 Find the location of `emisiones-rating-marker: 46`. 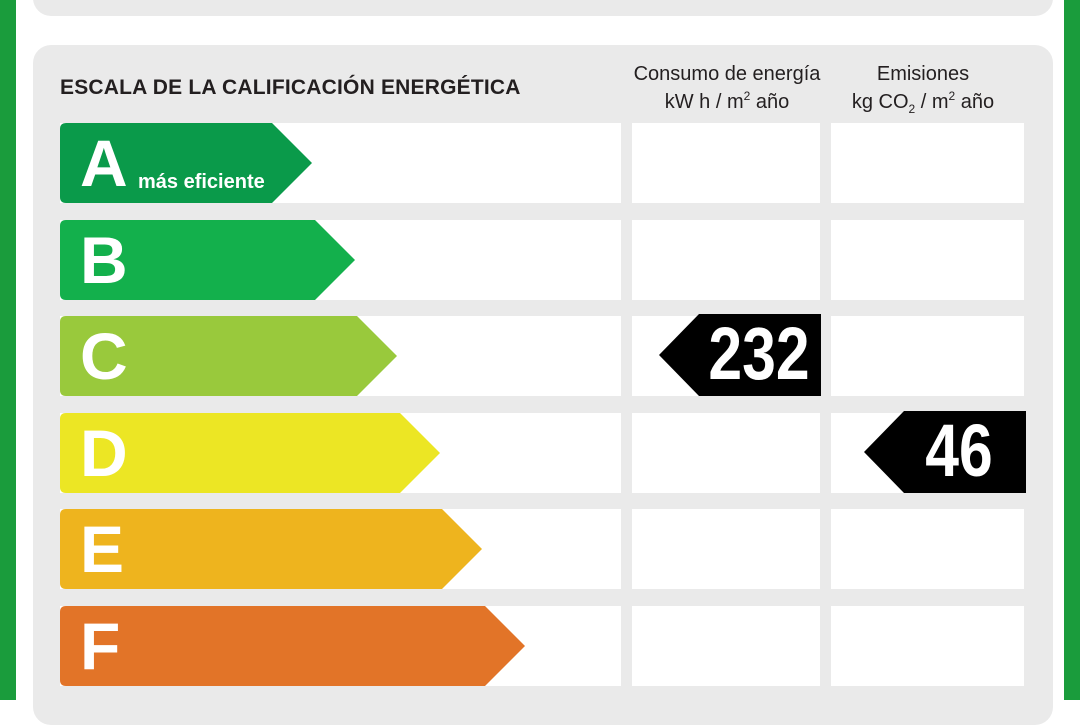

emisiones-rating-marker: 46 is located at coordinates (945, 452).